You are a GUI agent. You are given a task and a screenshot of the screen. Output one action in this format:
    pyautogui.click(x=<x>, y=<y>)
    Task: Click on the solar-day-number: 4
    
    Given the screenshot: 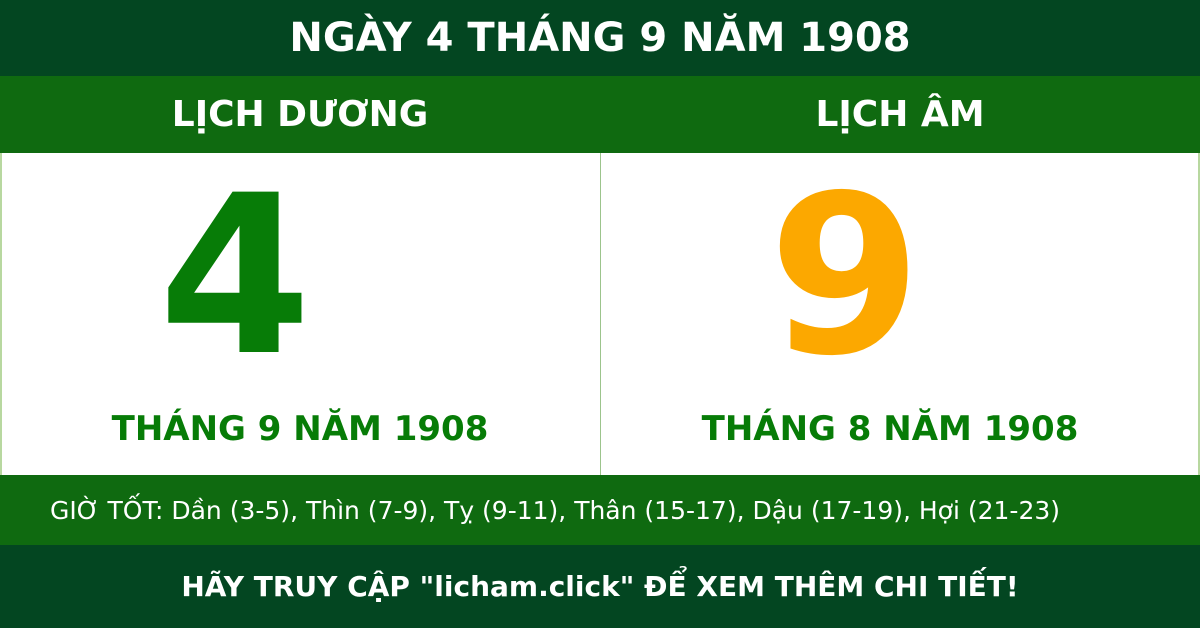 What is the action you would take?
    pyautogui.click(x=235, y=276)
    